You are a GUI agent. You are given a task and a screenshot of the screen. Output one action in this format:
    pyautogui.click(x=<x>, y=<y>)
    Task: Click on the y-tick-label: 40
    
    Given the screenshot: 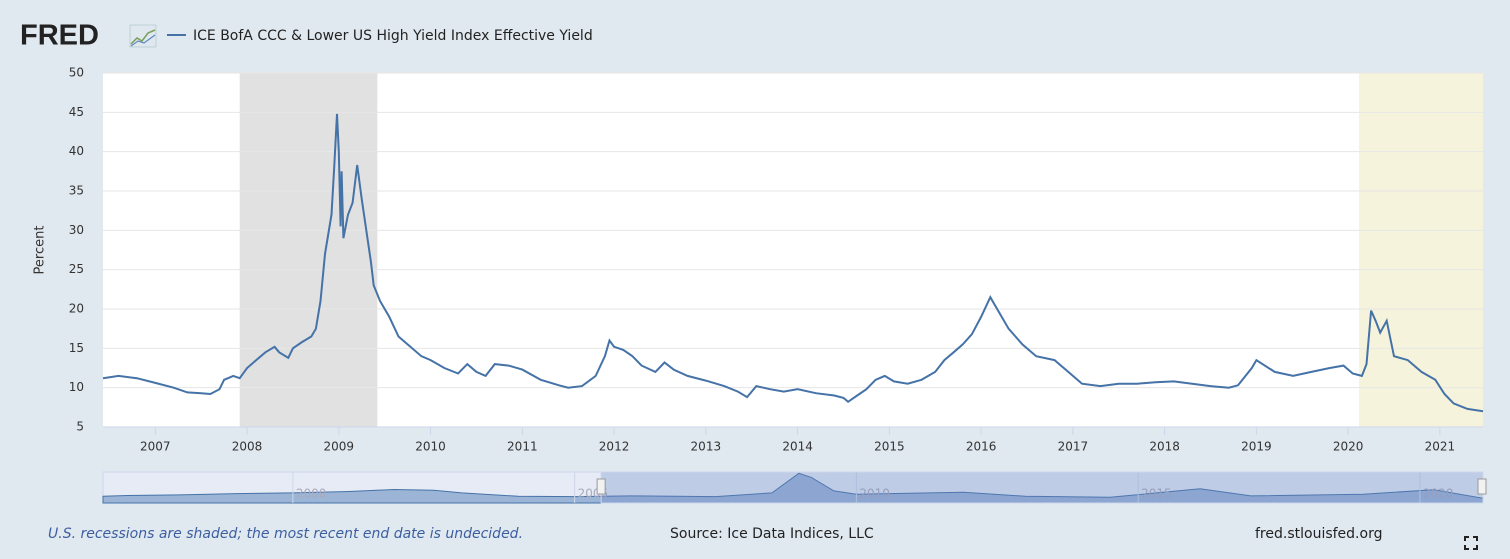 What is the action you would take?
    pyautogui.click(x=76, y=151)
    